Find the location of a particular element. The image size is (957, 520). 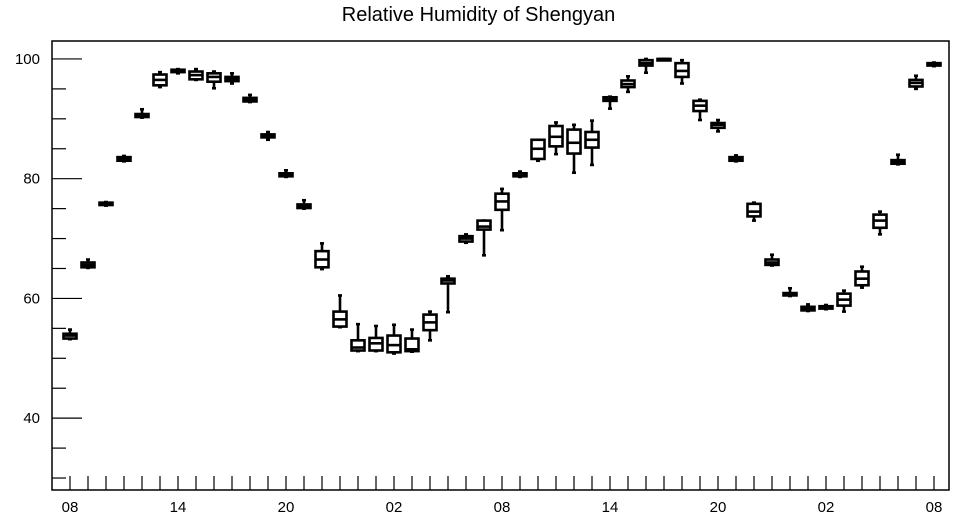

y-tick-label: 80 is located at coordinates (31, 179).